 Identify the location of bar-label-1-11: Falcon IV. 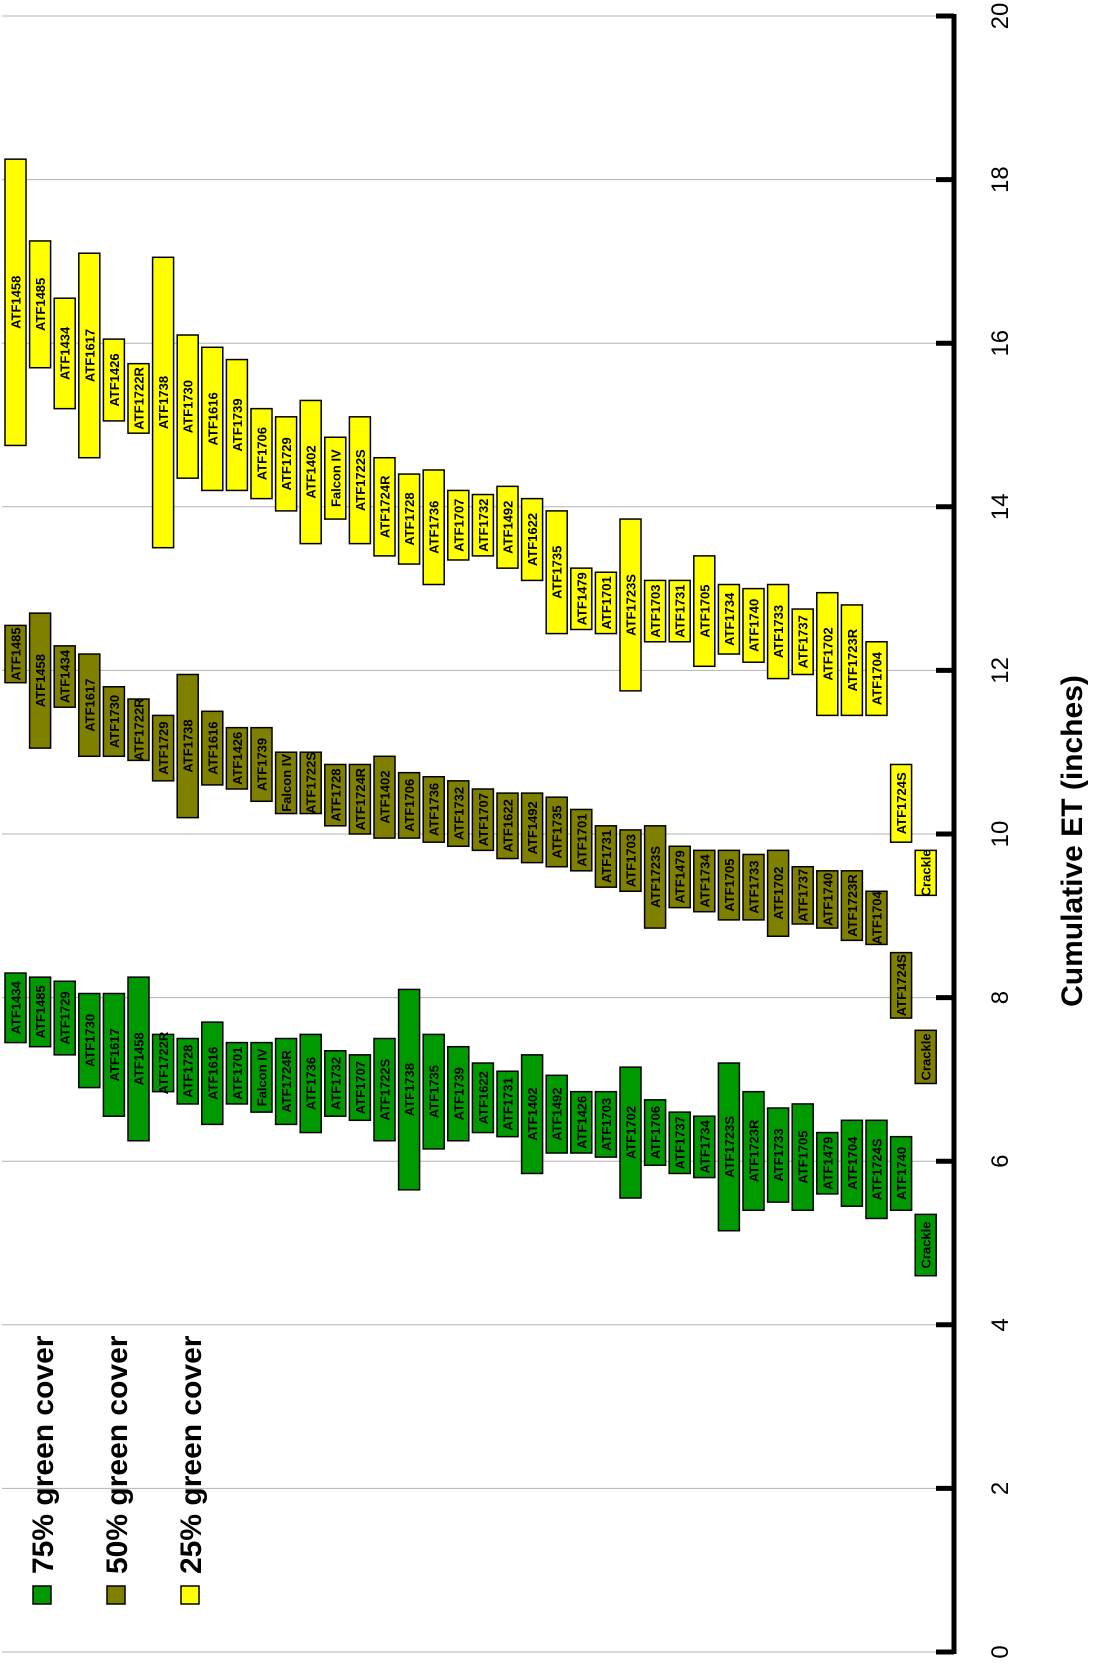
(262, 1077).